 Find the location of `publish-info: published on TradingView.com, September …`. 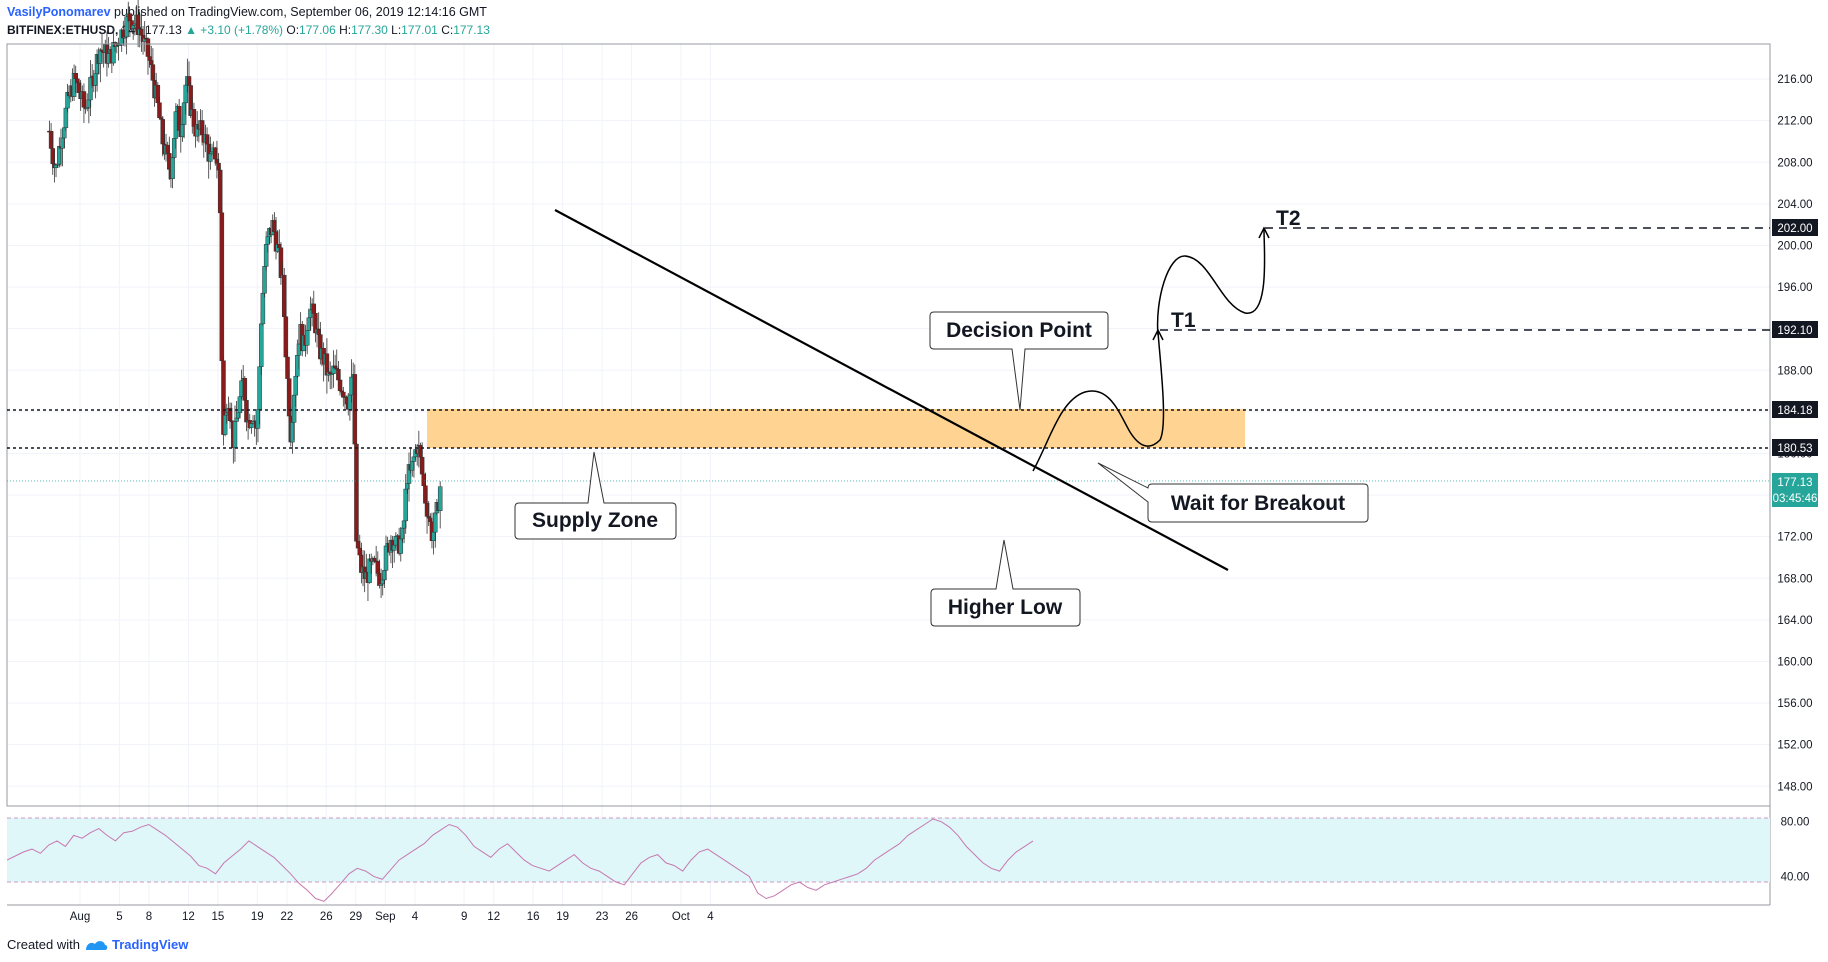

publish-info: published on TradingView.com, September … is located at coordinates (300, 12).